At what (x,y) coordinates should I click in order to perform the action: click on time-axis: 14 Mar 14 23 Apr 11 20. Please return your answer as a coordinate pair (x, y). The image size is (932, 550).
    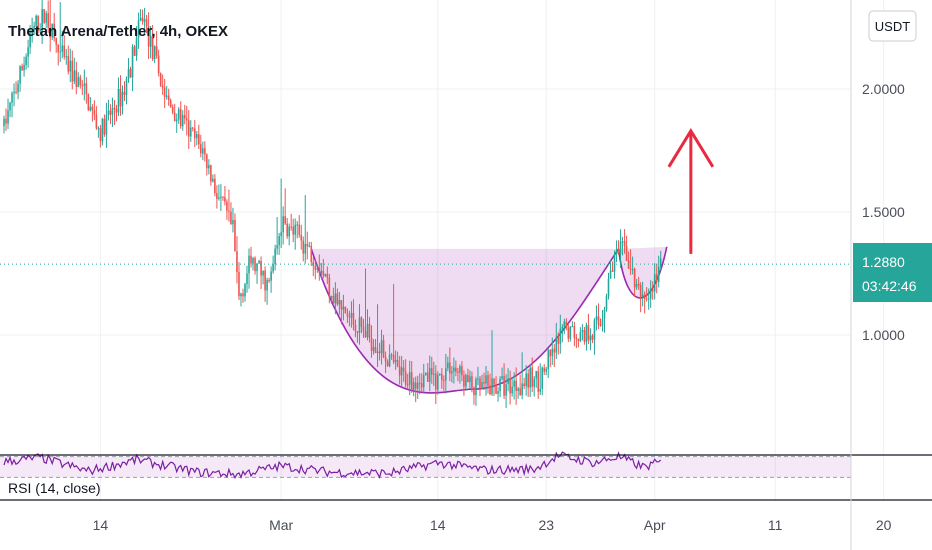
    Looking at the image, I should click on (492, 525).